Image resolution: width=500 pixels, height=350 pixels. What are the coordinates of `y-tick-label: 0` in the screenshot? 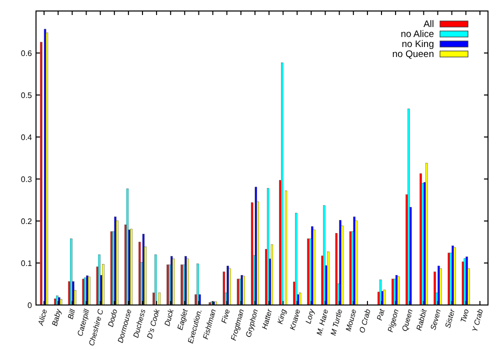 It's located at (30, 305).